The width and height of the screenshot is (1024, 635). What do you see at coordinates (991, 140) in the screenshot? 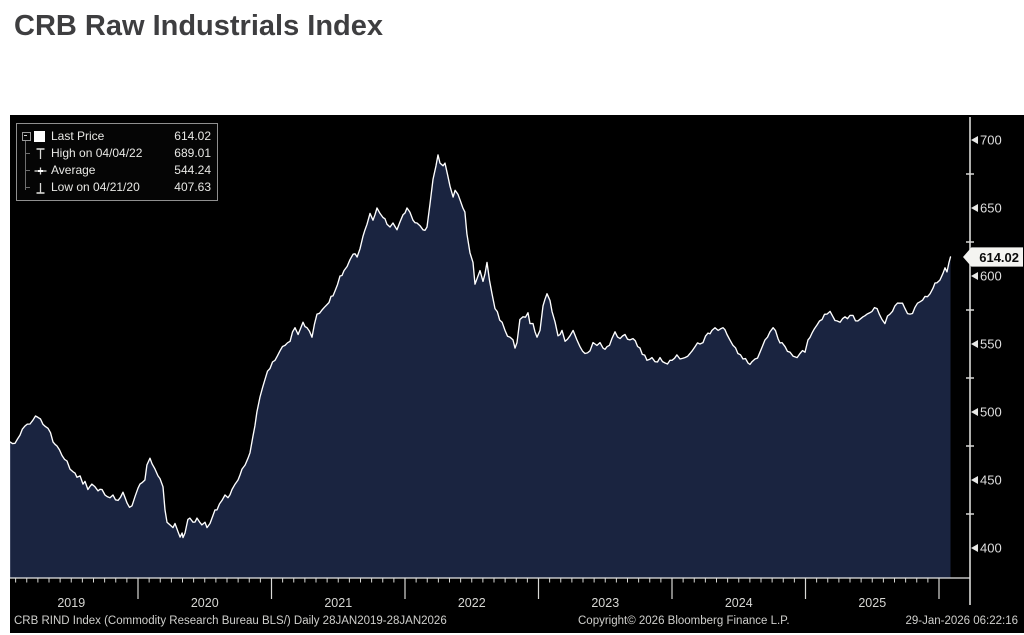
I see `y-axis-label: 700` at bounding box center [991, 140].